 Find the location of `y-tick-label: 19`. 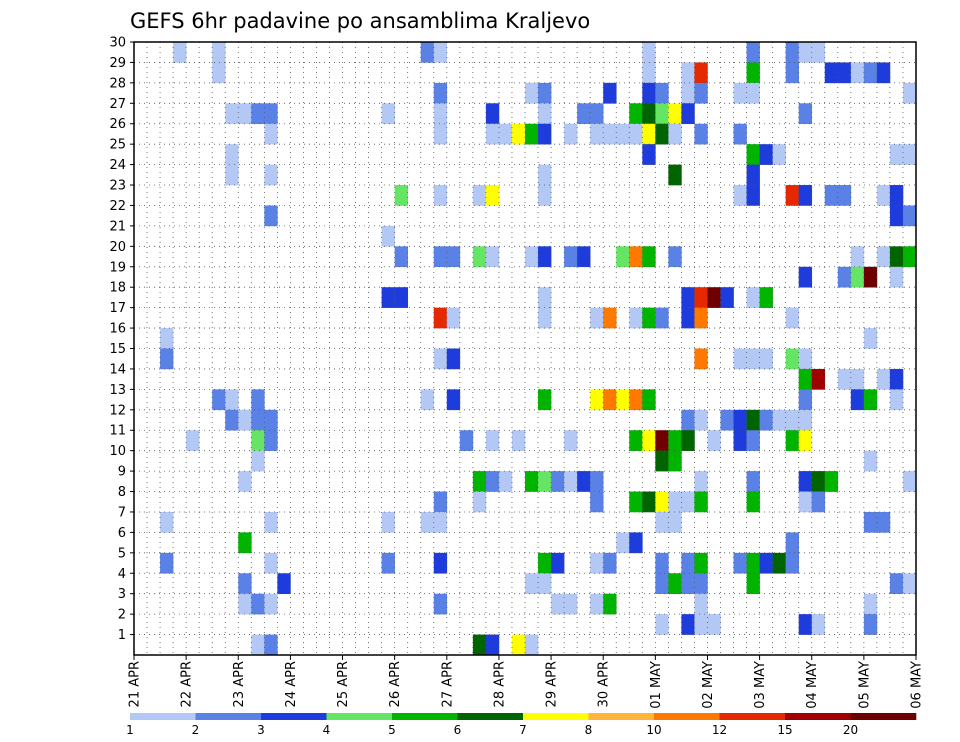

y-tick-label: 19 is located at coordinates (117, 267).